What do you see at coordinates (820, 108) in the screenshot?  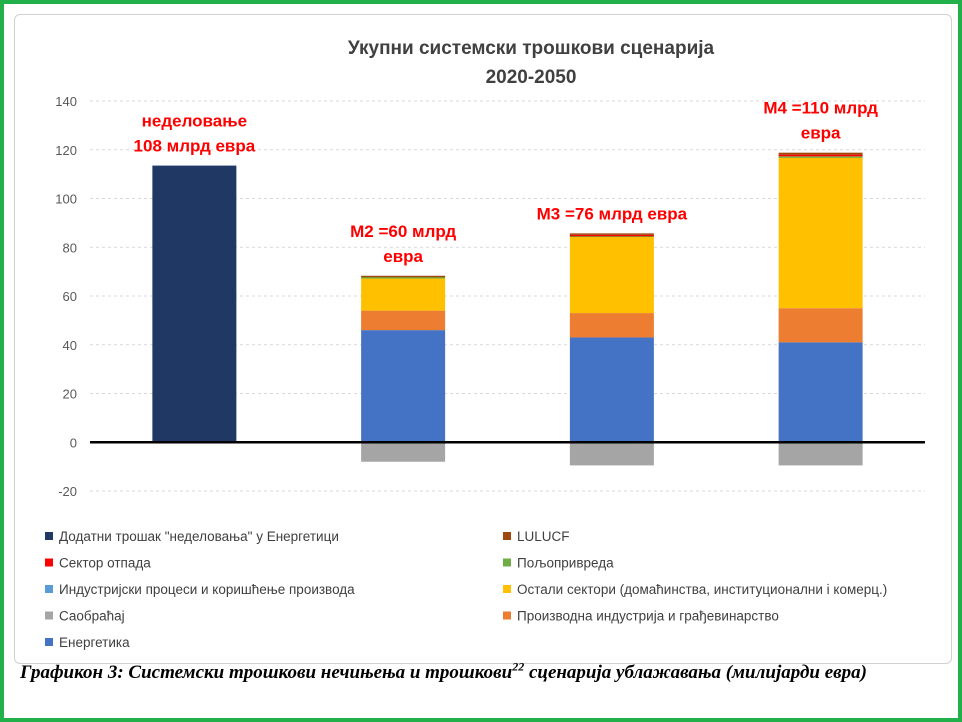 I see `annotation-4: M4 =110 млрд` at bounding box center [820, 108].